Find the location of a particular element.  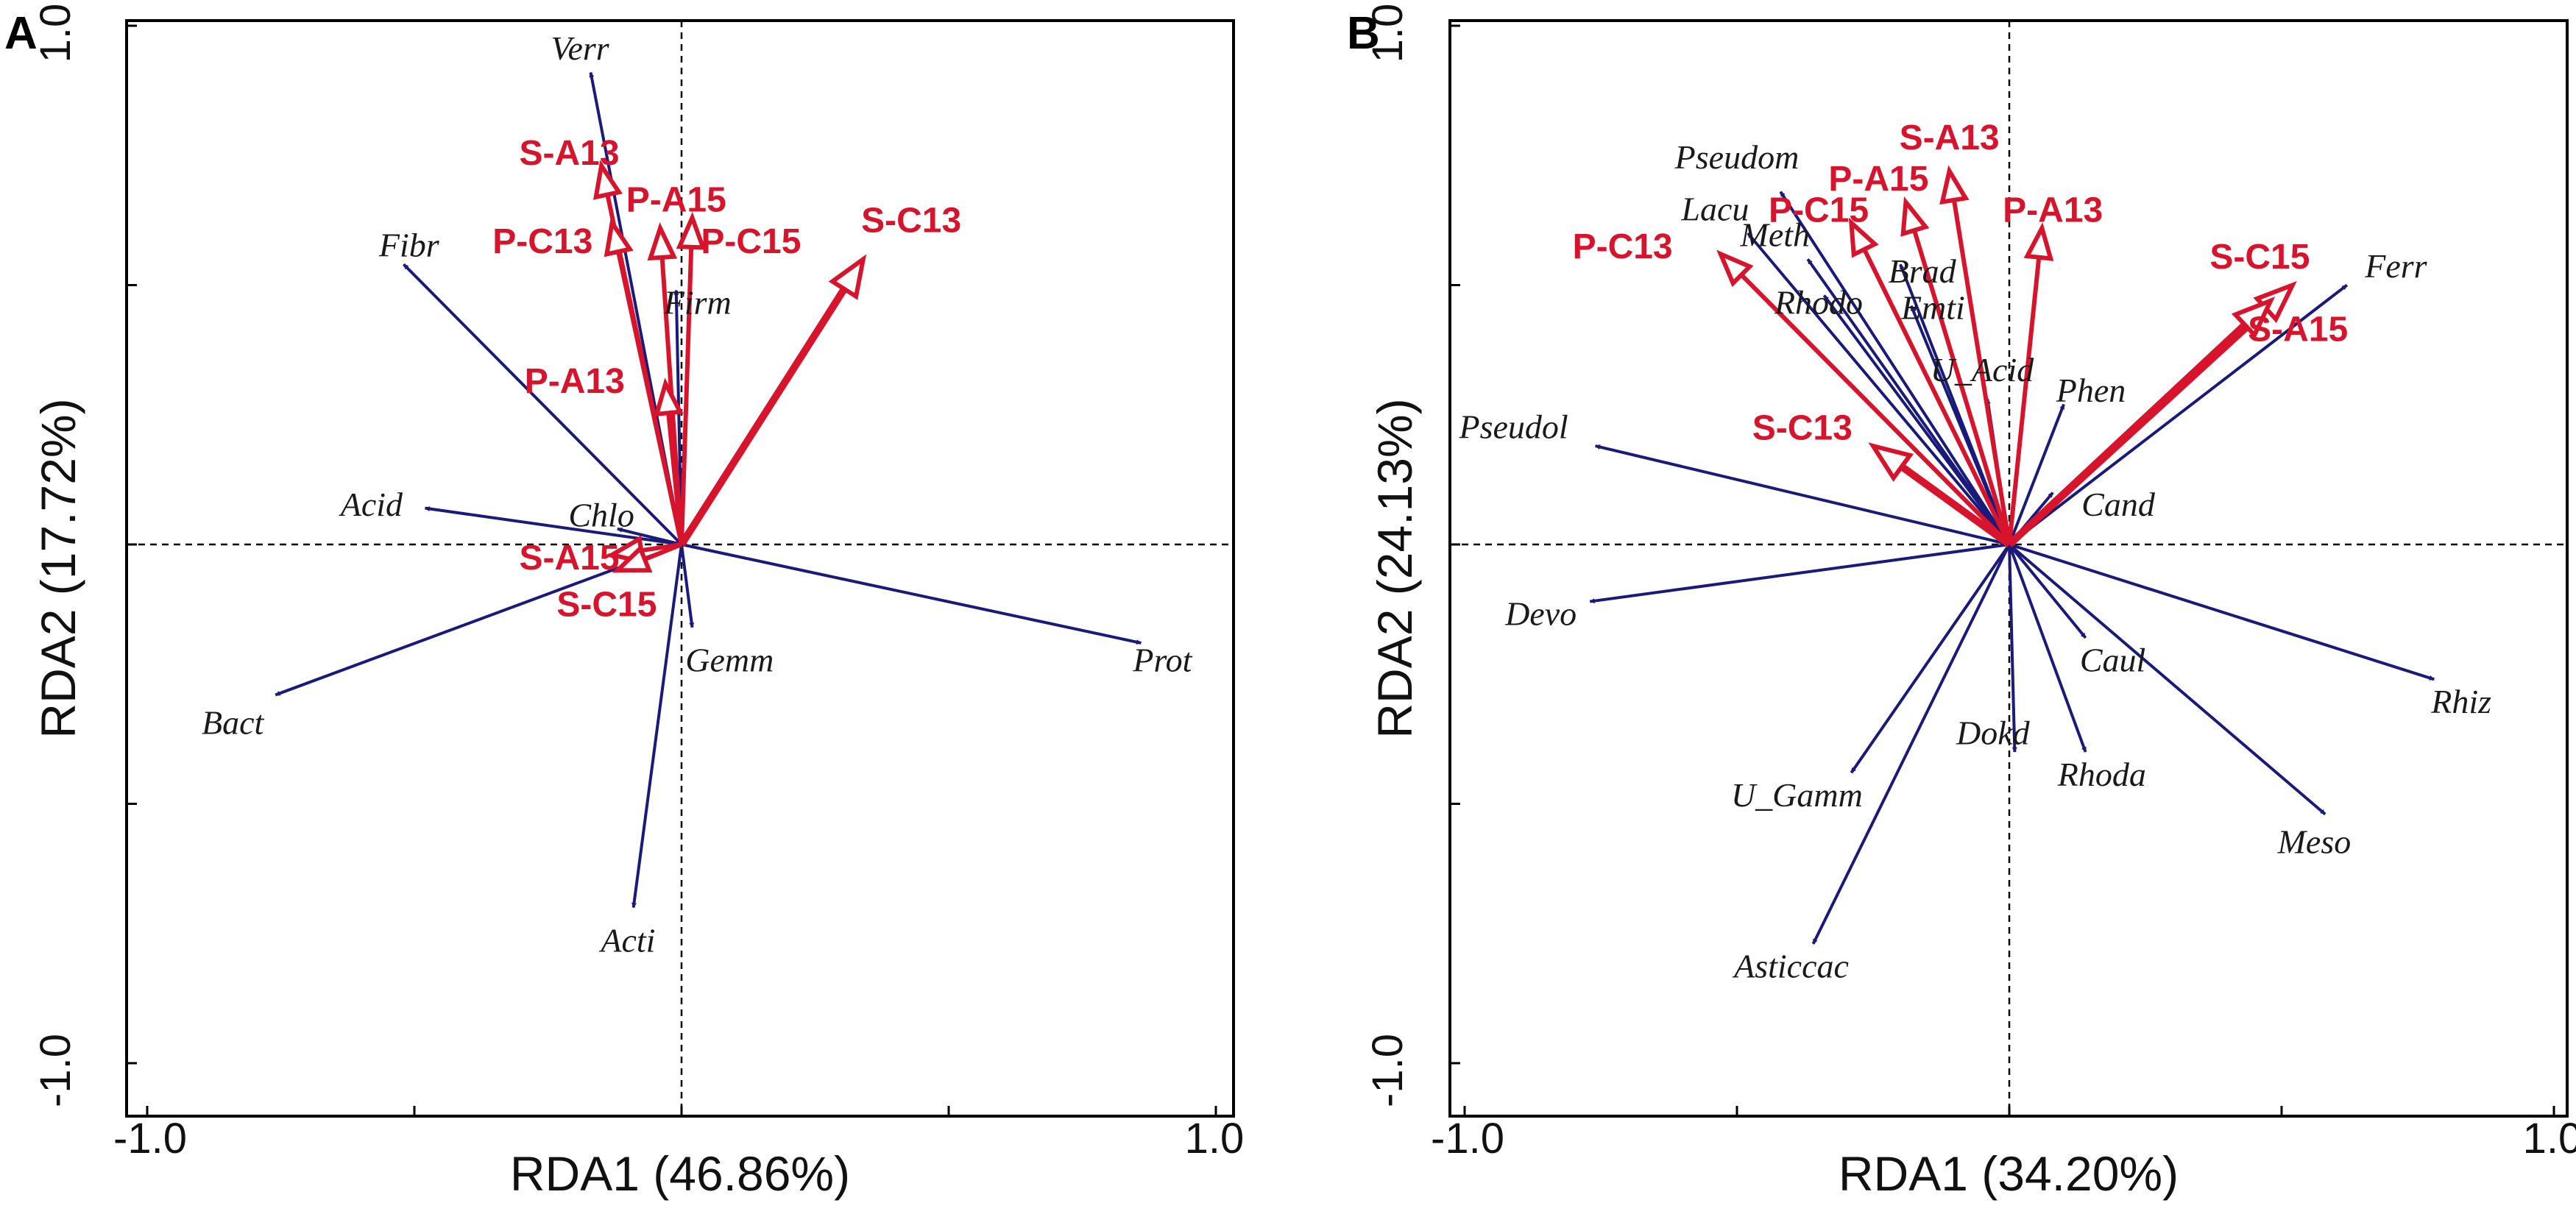

x-tick-label-max: 1.0 is located at coordinates (2549, 1138).